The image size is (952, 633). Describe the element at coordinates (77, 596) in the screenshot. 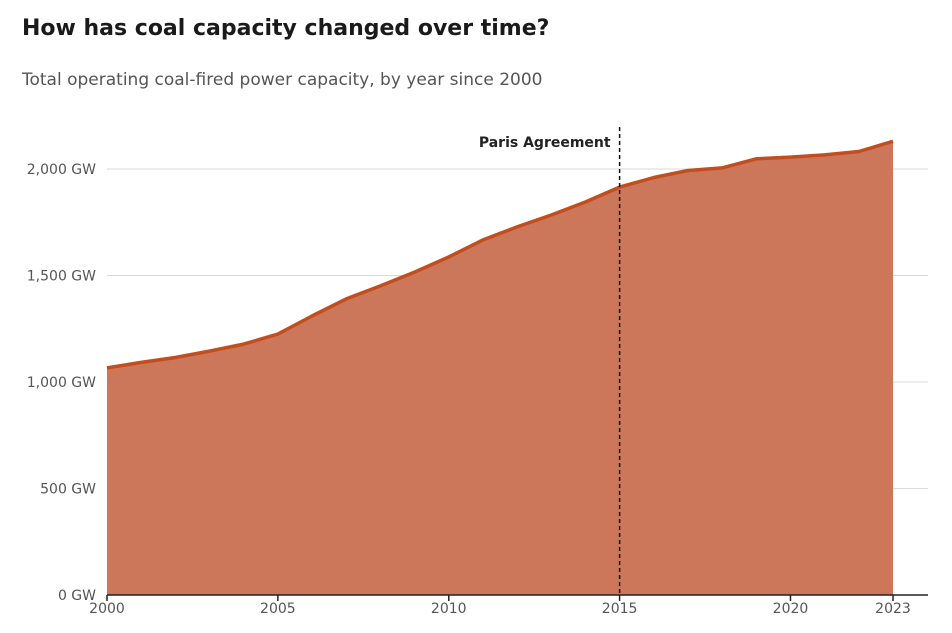

I see `y-tick-label: 0 GW` at that location.